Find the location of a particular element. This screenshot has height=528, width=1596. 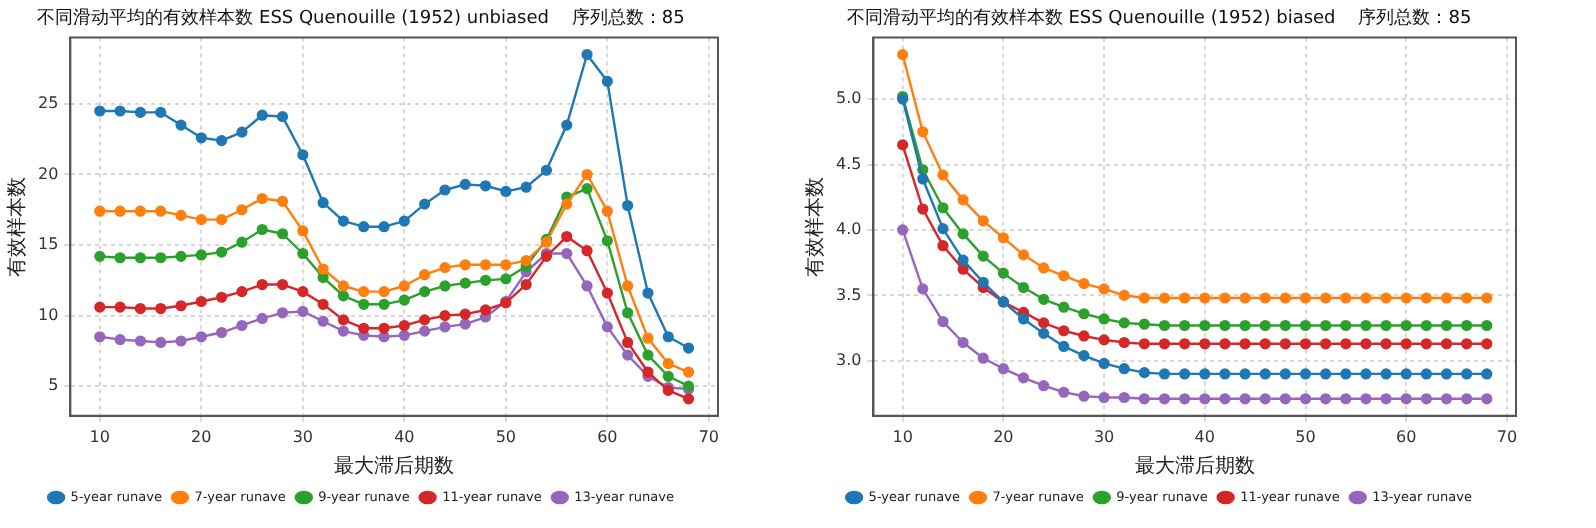

chart-title: 不同滑动平均的有效样本数 ESS Quenouille (1952) unbiased 序列总数：85 is located at coordinates (361, 18).